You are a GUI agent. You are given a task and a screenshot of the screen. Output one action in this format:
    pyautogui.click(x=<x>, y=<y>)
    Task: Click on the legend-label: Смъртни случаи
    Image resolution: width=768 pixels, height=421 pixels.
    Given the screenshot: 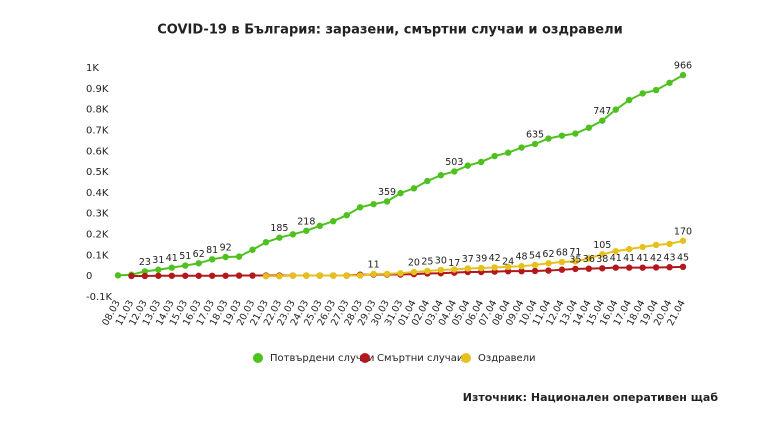 What is the action you would take?
    pyautogui.click(x=420, y=358)
    